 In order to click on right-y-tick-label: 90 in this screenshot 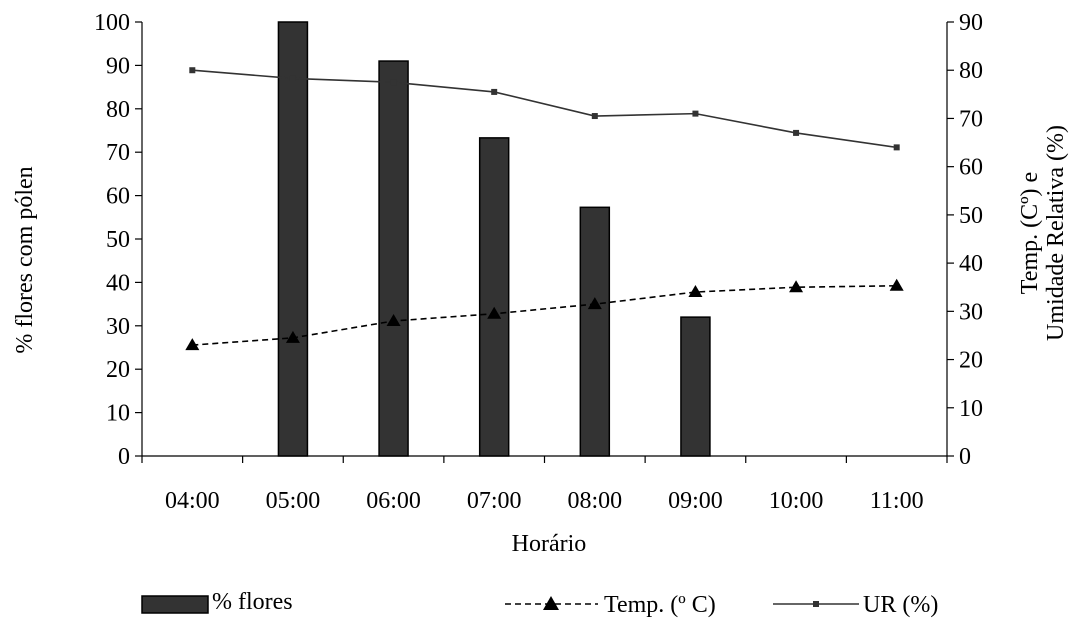, I will do `click(971, 23)`.